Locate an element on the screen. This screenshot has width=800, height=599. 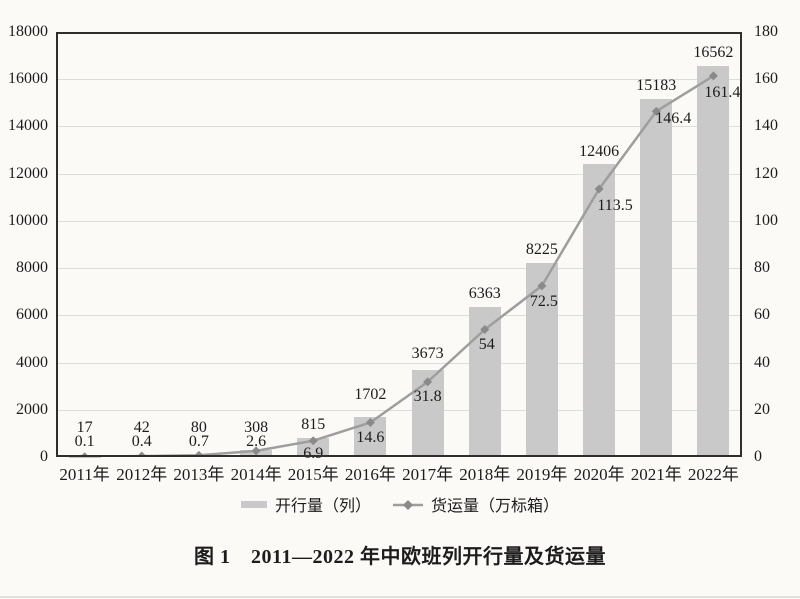
bar-2016年 is located at coordinates (370, 436).